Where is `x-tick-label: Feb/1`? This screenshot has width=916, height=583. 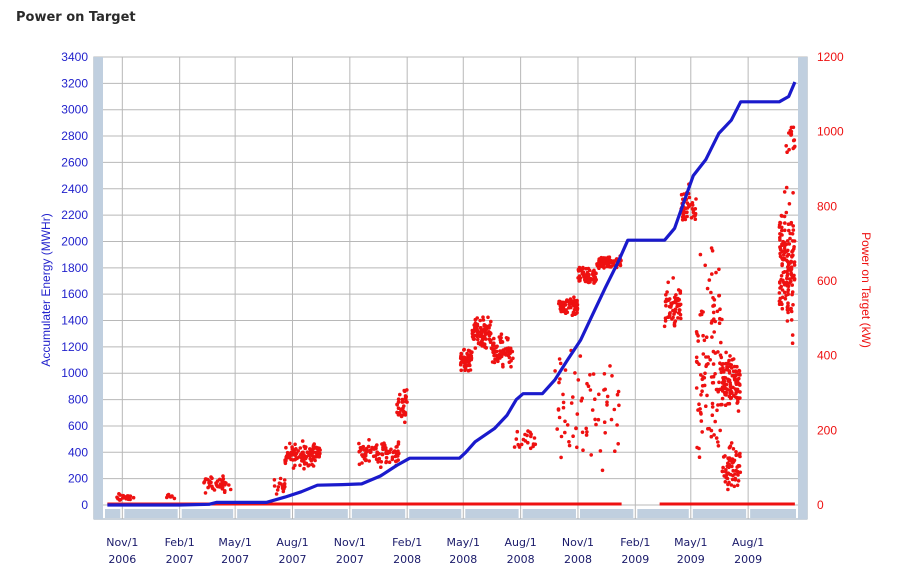 x-tick-label: Feb/1 is located at coordinates (635, 542).